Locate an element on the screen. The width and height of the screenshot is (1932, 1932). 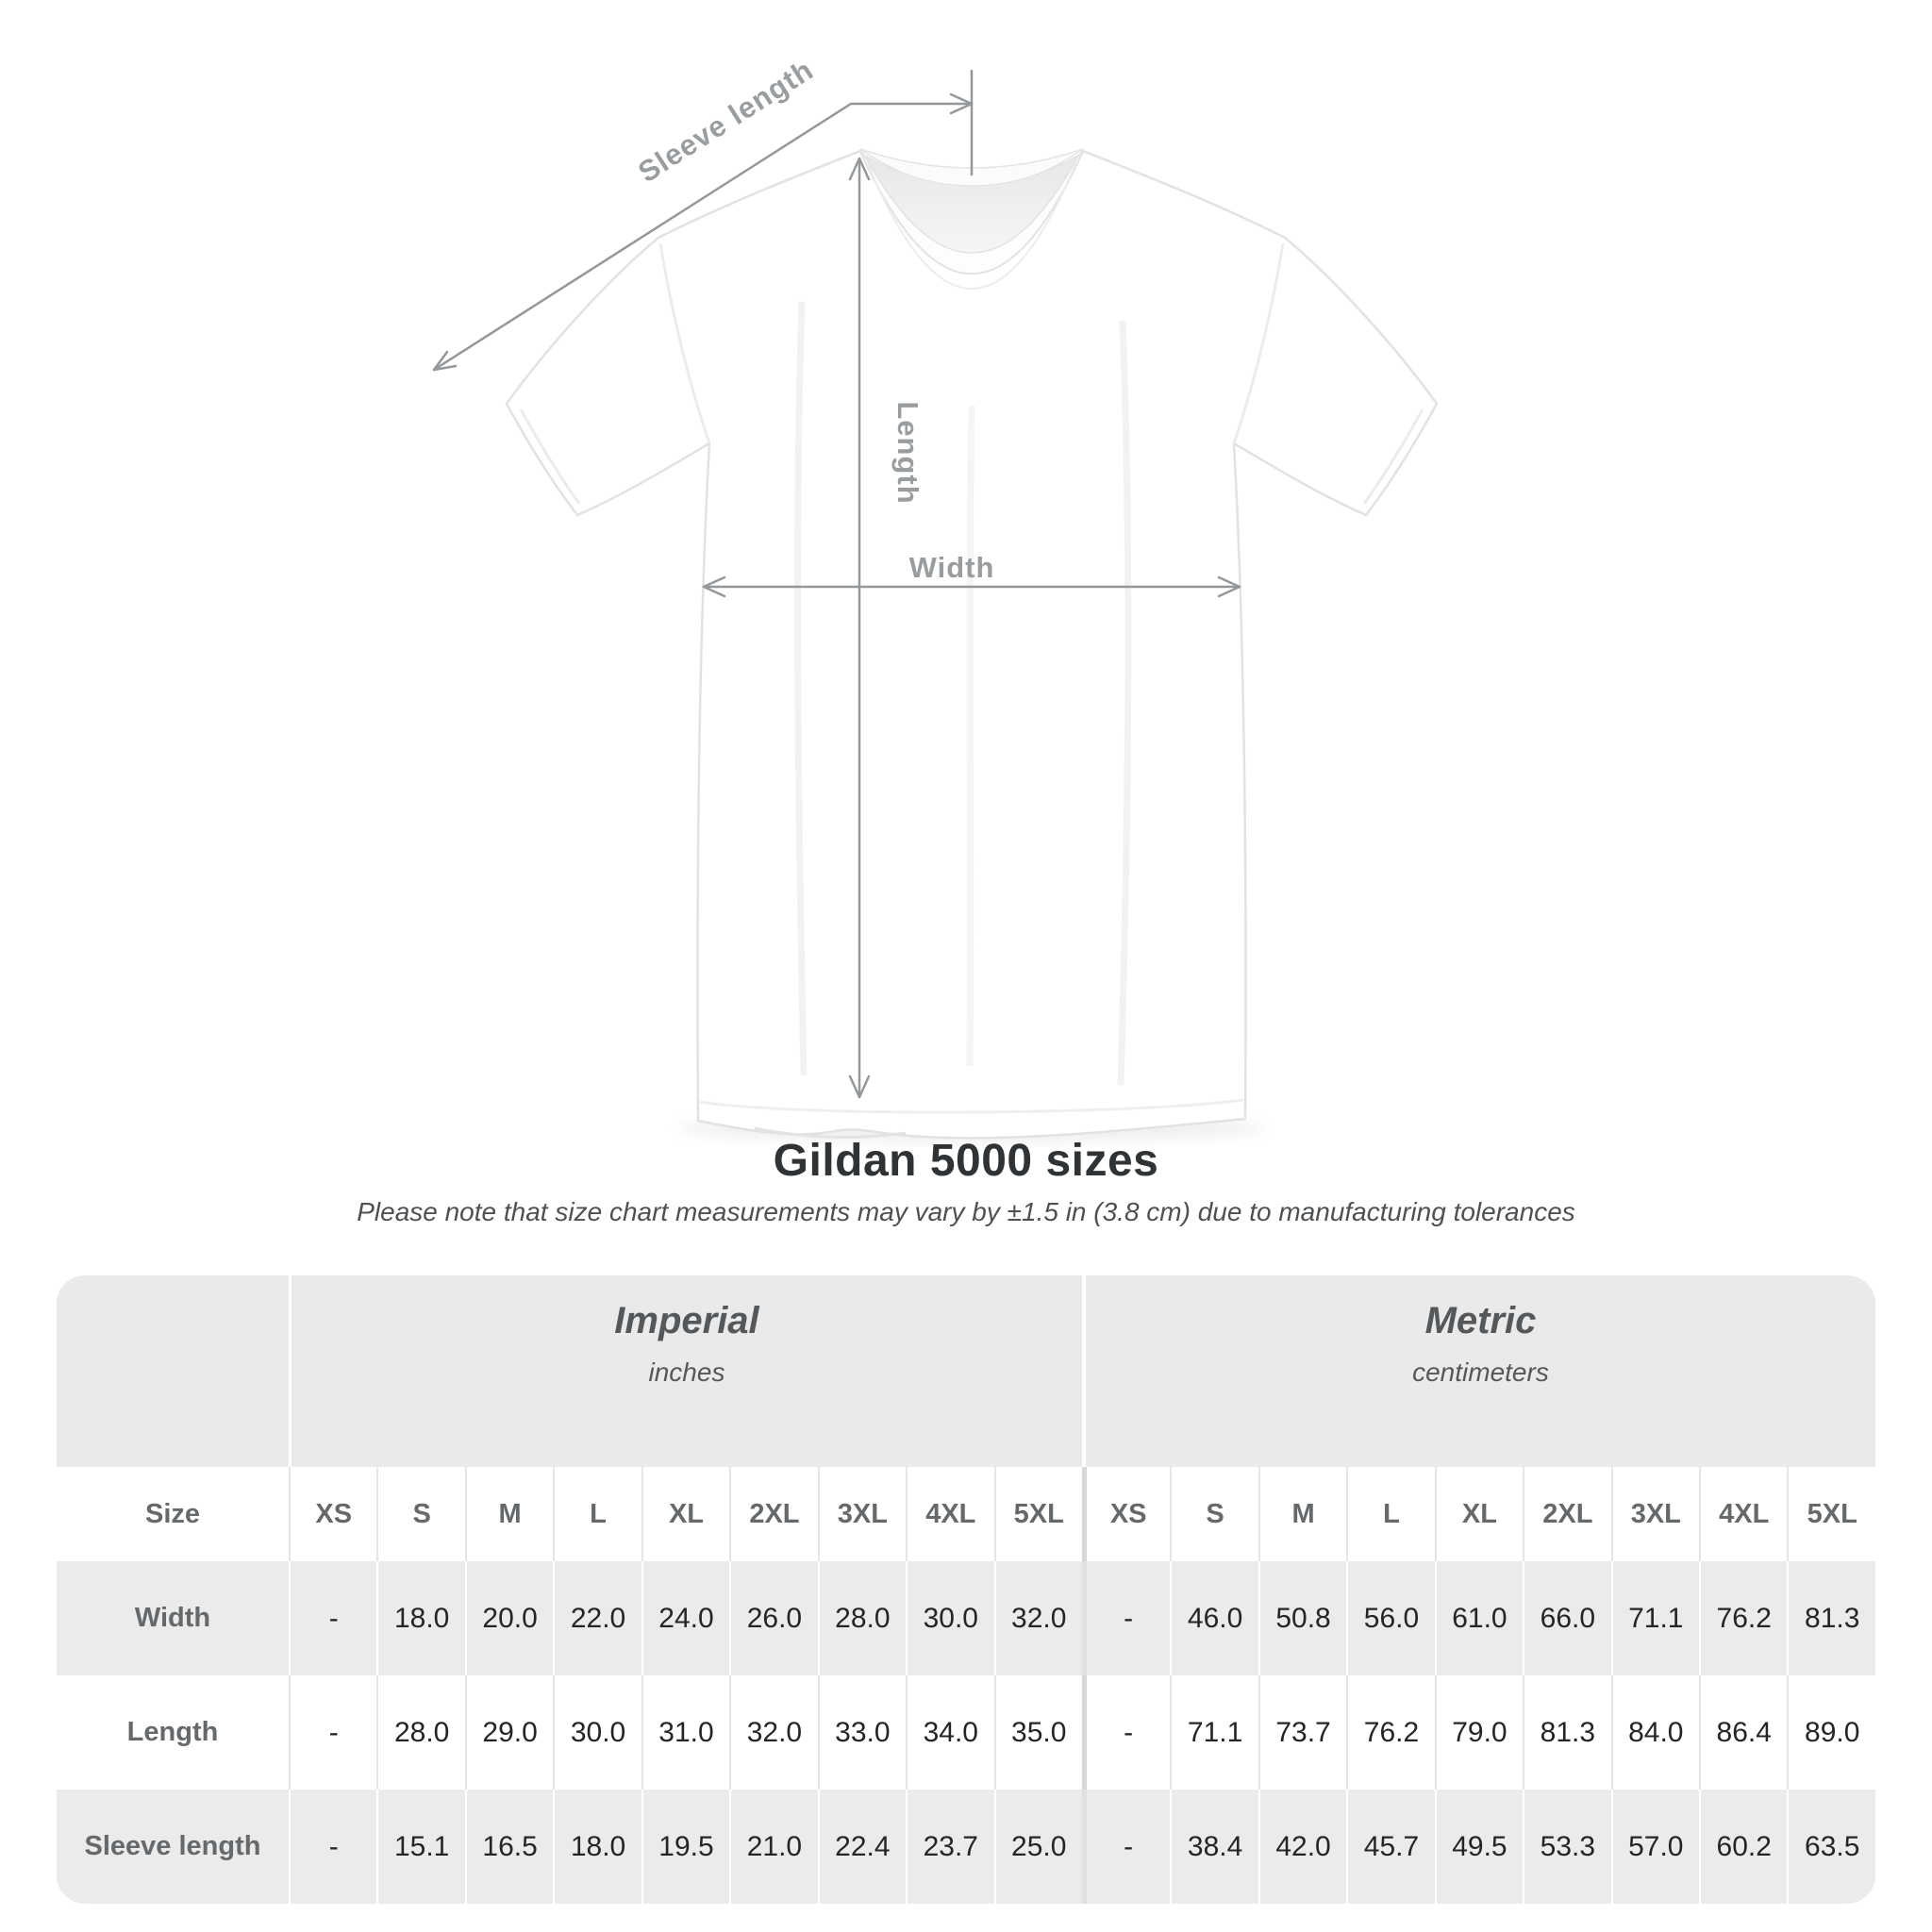
value-cell: 50.8 is located at coordinates (1302, 1618).